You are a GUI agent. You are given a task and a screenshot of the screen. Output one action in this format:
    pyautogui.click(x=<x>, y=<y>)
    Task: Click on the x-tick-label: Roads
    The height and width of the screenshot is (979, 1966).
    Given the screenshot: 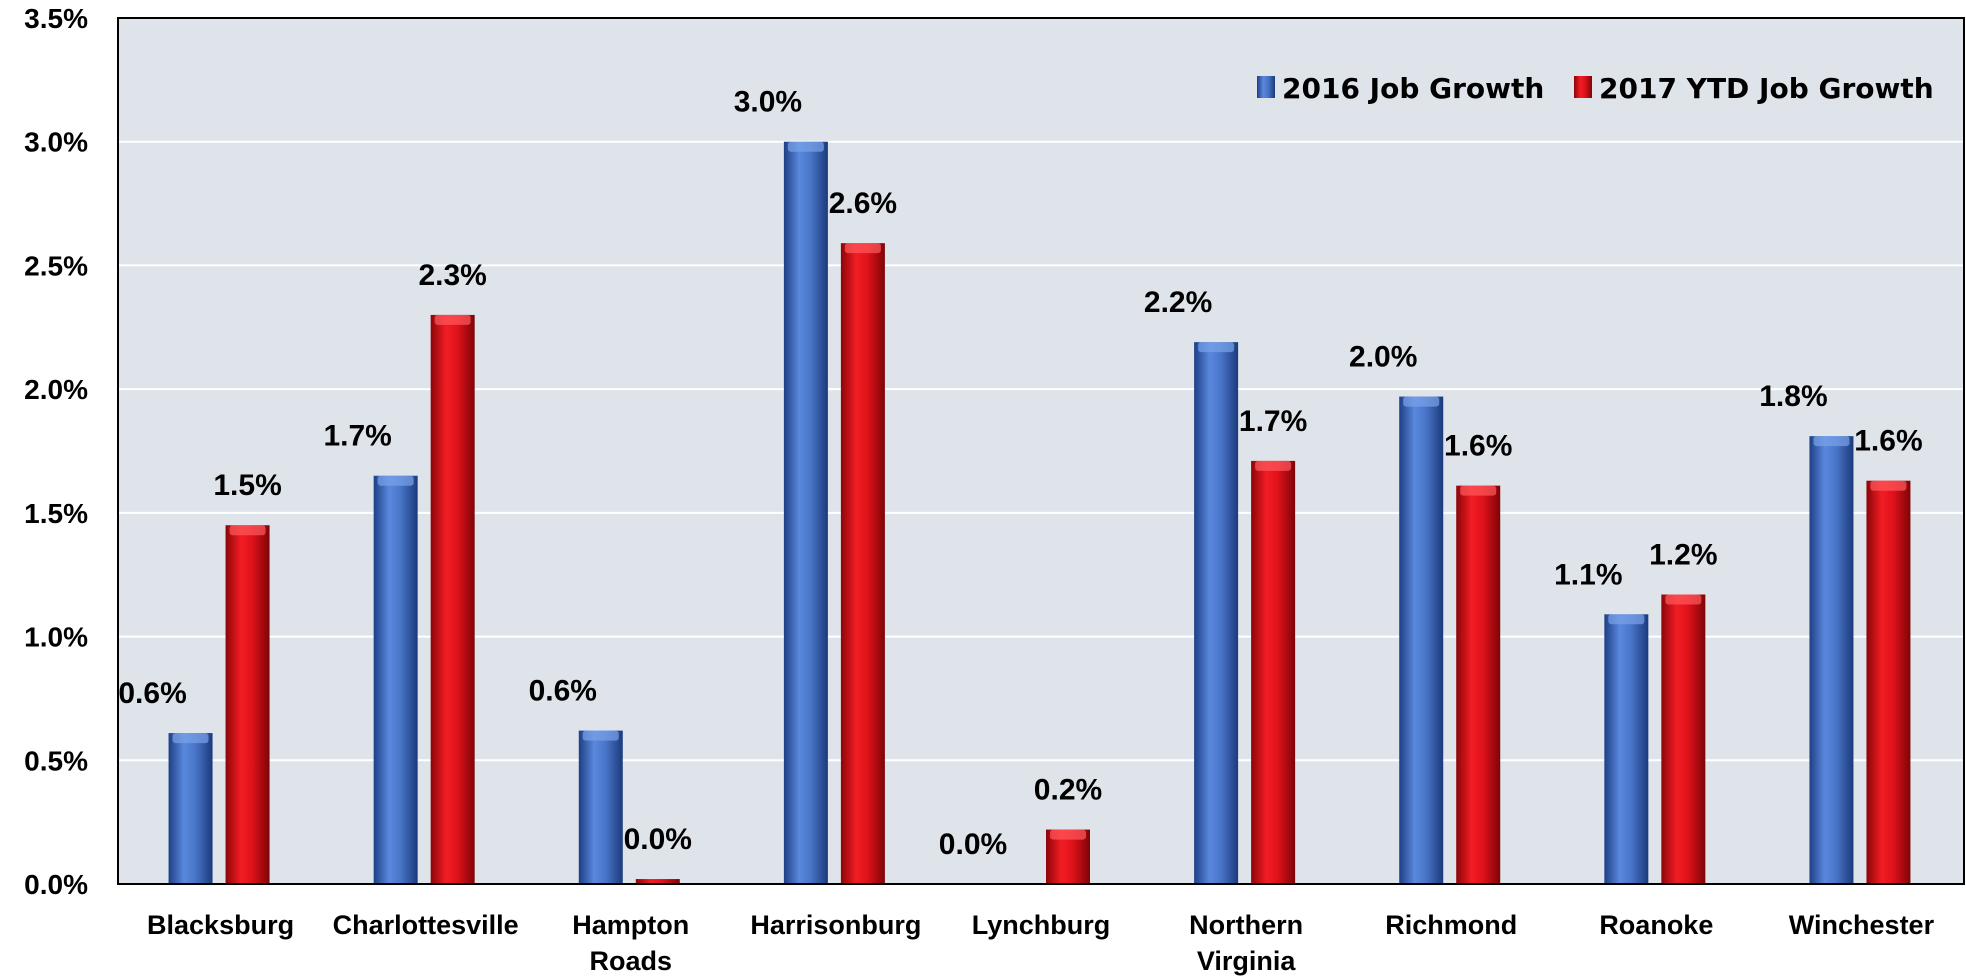 What is the action you would take?
    pyautogui.click(x=631, y=961)
    